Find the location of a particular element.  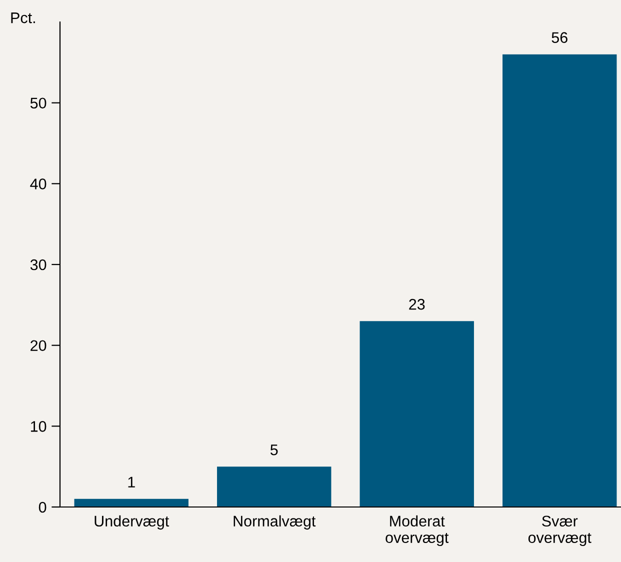

x-tick-label: Moderat overvægt is located at coordinates (417, 530).